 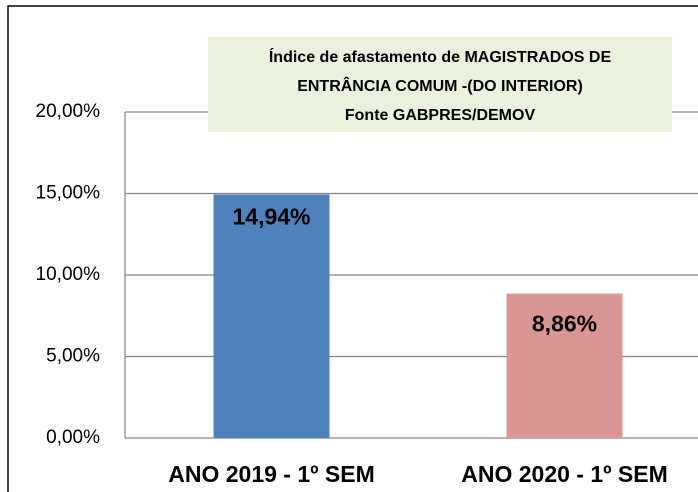 What do you see at coordinates (564, 324) in the screenshot?
I see `value-label: 8,86%` at bounding box center [564, 324].